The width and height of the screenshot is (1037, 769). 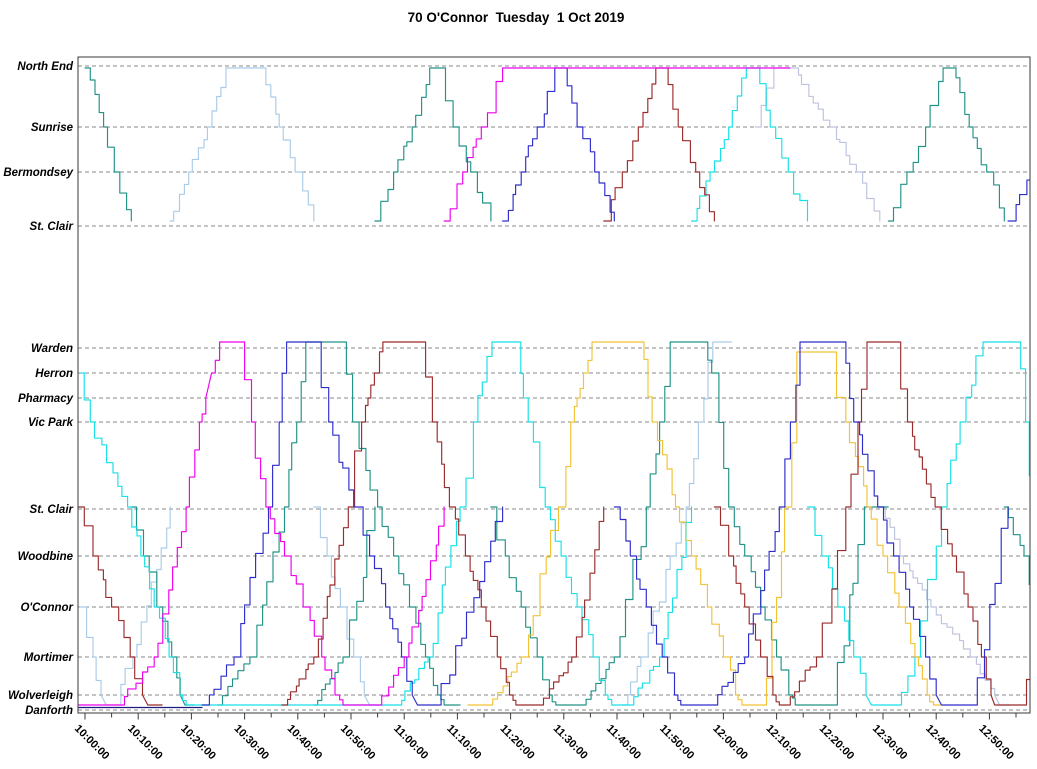 I want to click on station-label-scu: St. Clair, so click(x=52, y=227).